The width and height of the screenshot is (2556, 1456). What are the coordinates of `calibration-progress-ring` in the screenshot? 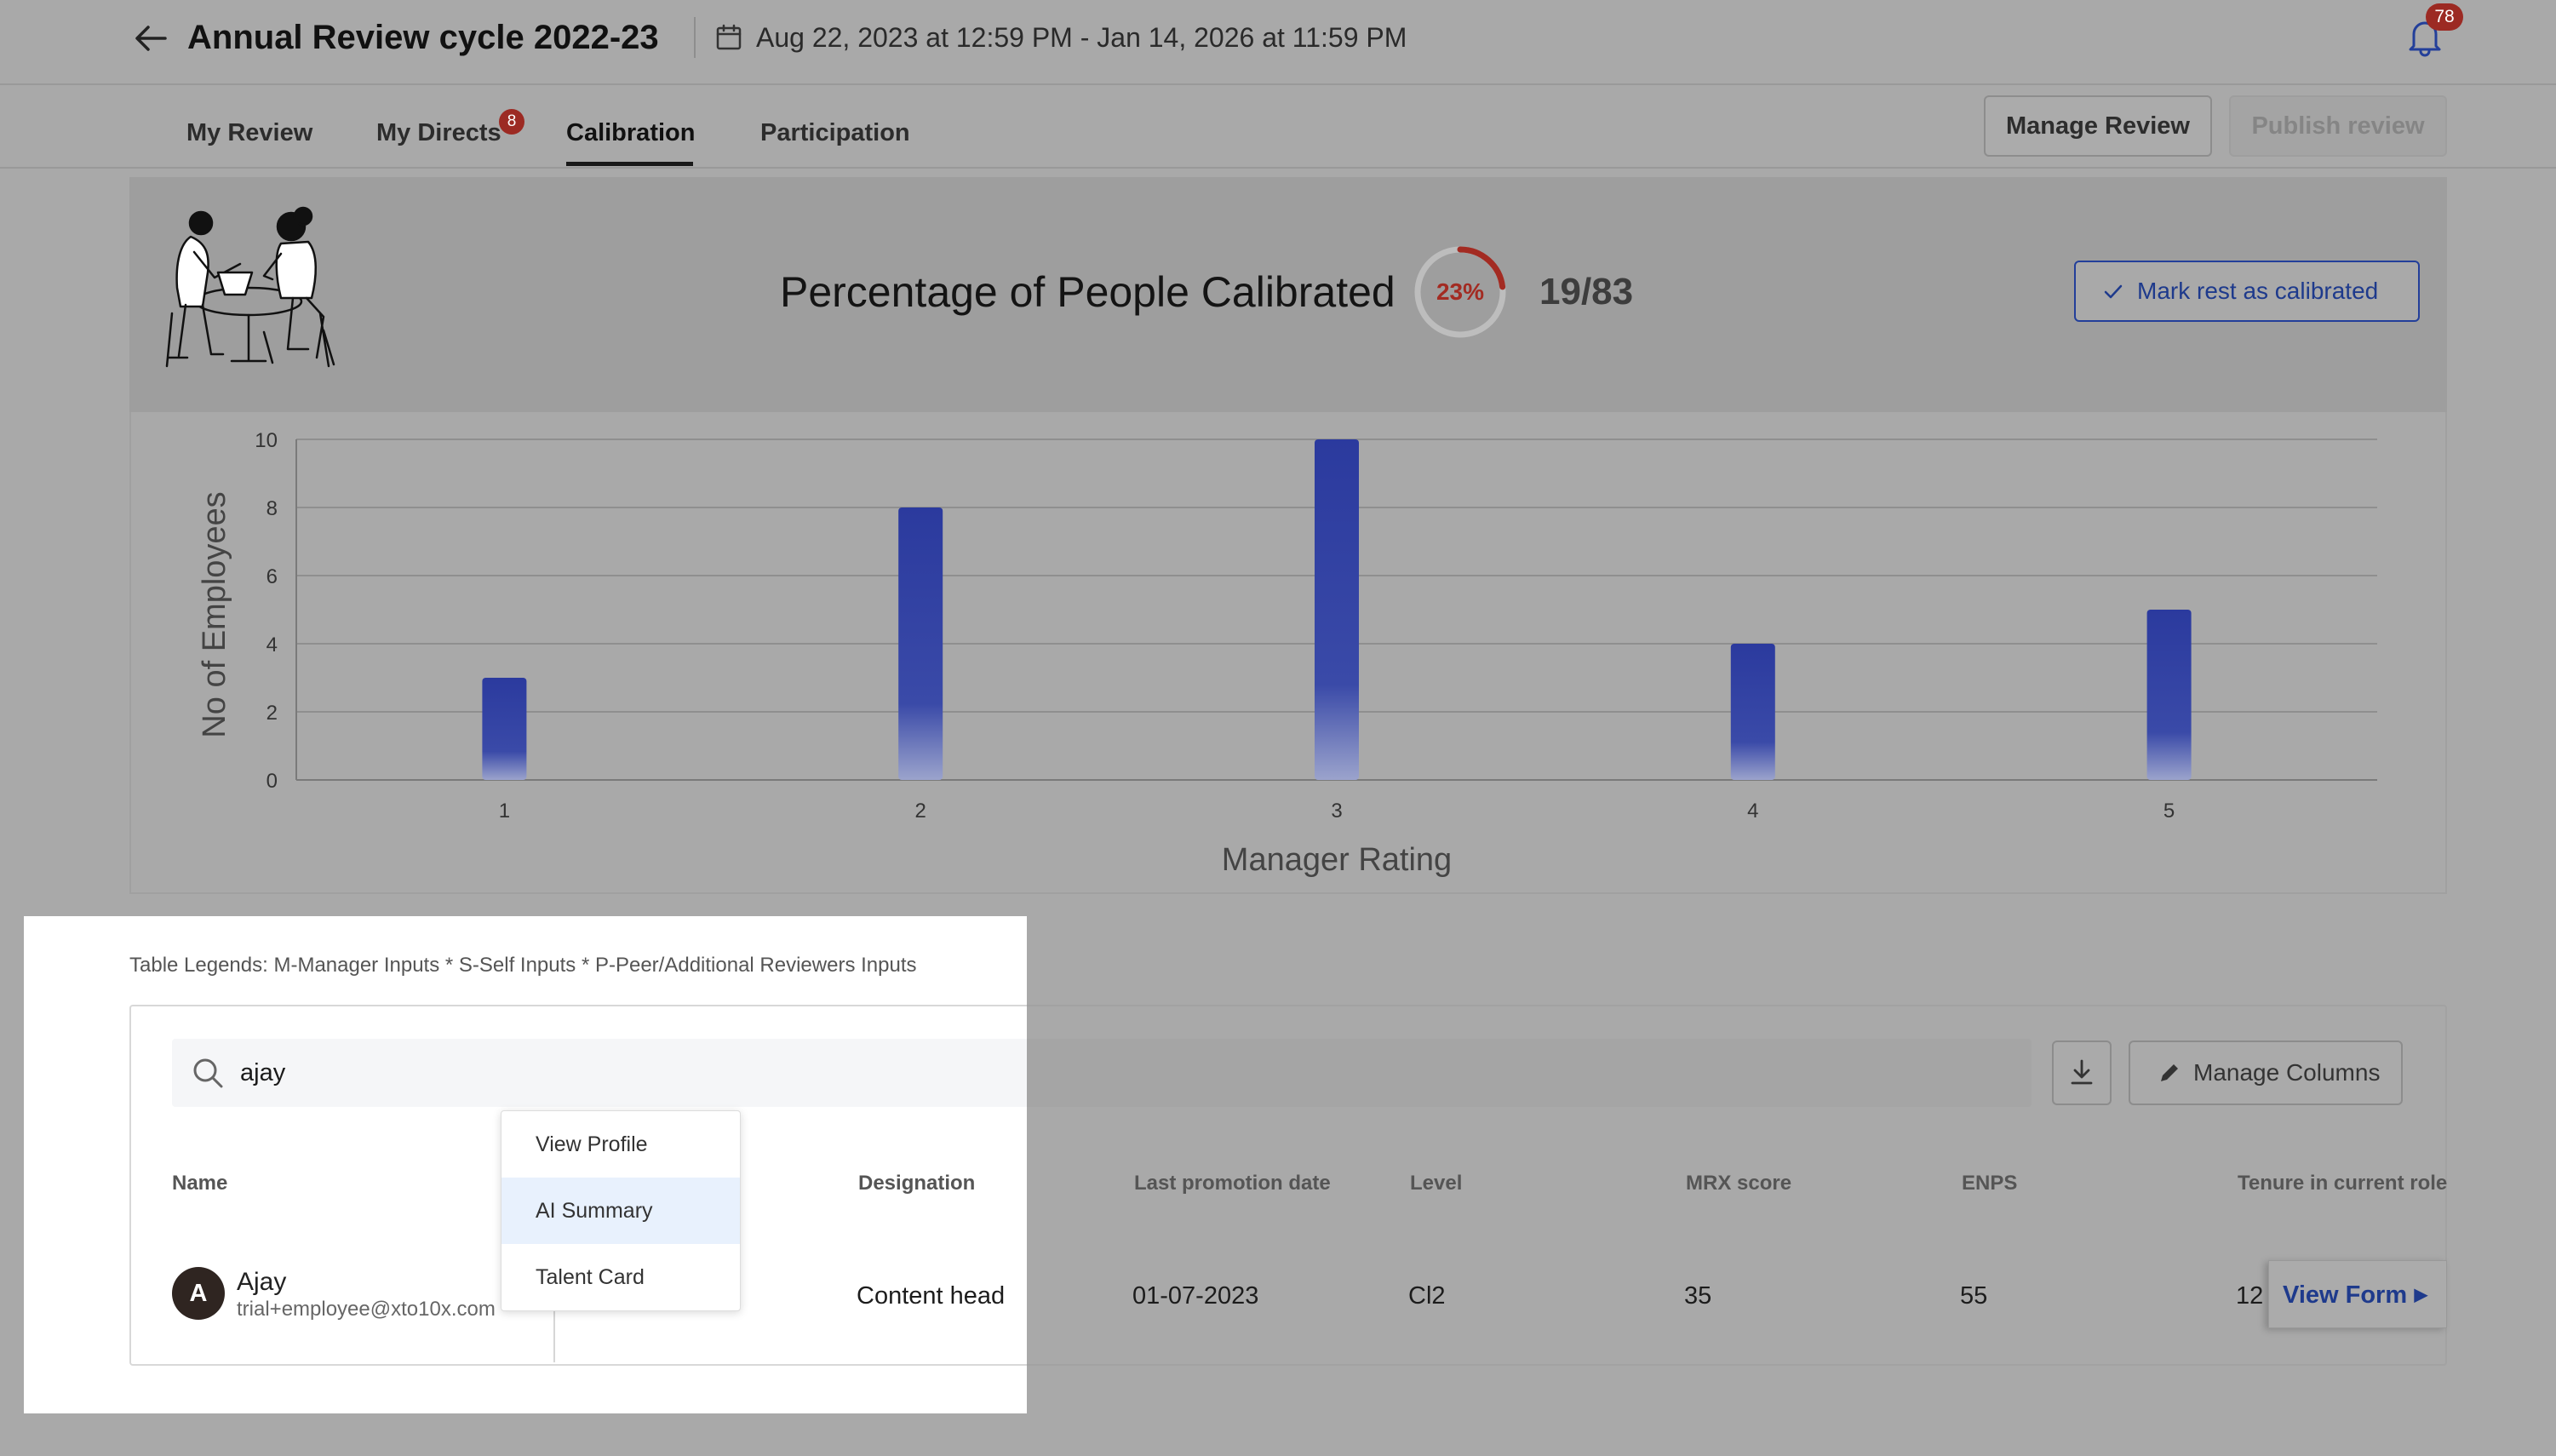 It's located at (1460, 292).